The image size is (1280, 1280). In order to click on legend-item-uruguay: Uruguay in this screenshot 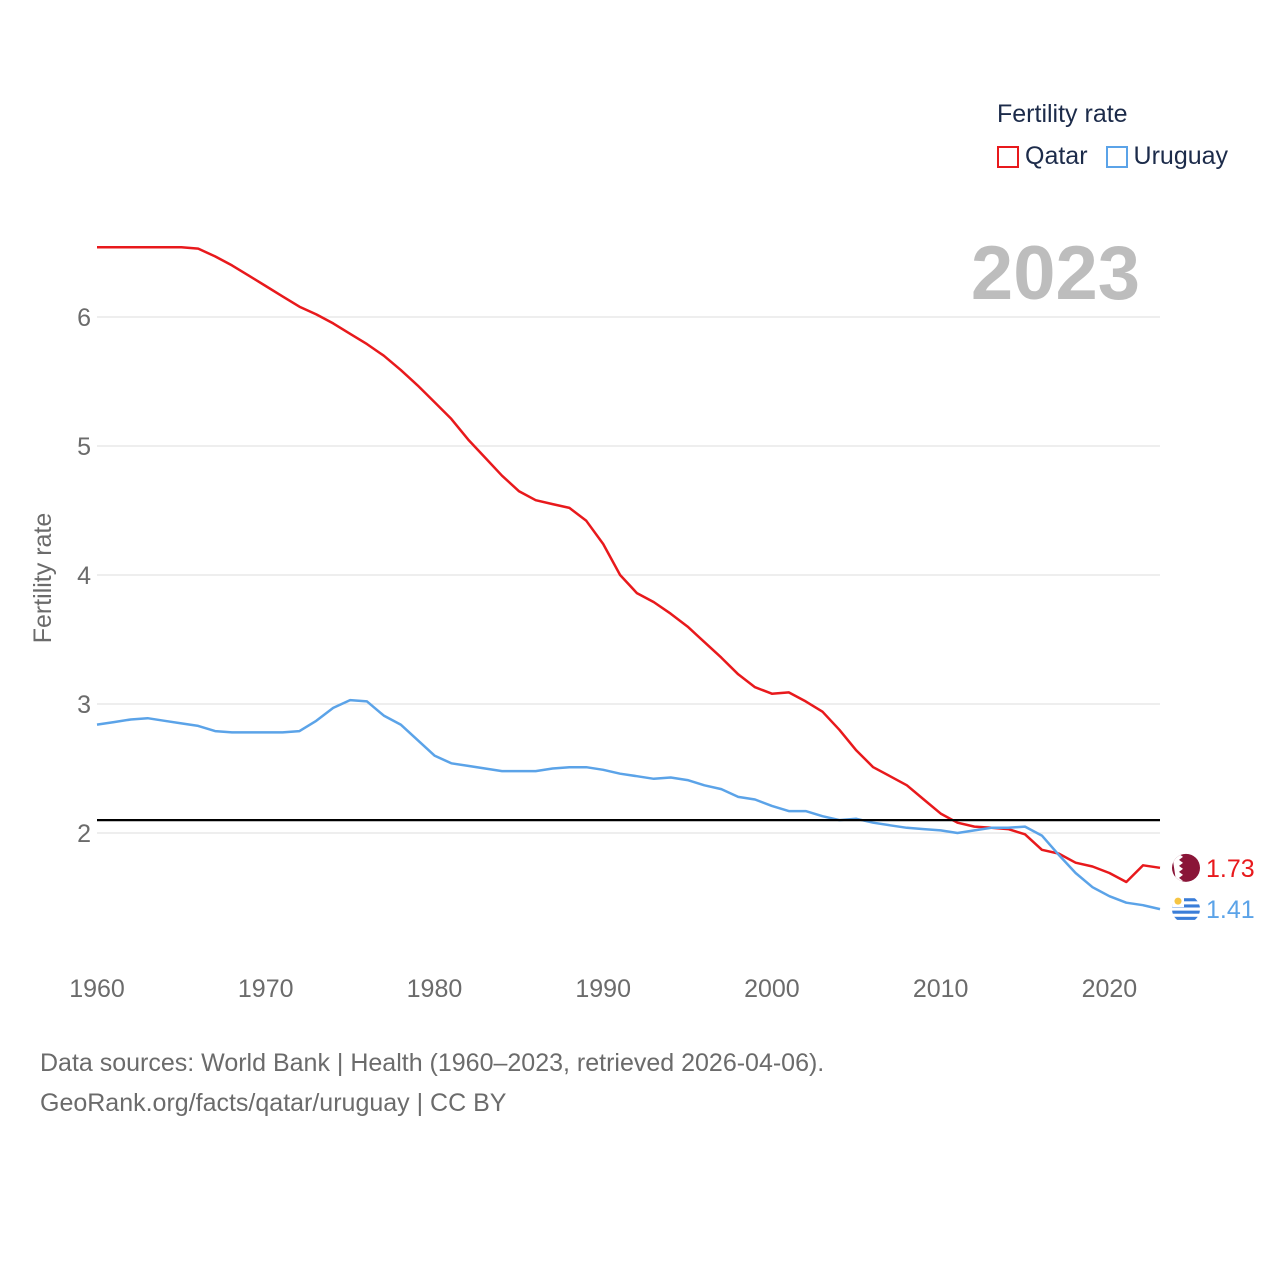, I will do `click(1167, 156)`.